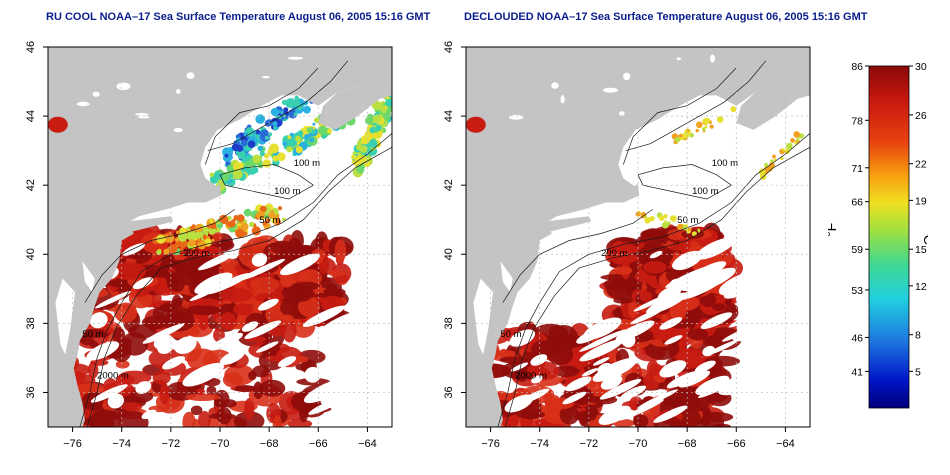 The height and width of the screenshot is (475, 950). I want to click on fahrenheit-tick-label: 66, so click(857, 203).